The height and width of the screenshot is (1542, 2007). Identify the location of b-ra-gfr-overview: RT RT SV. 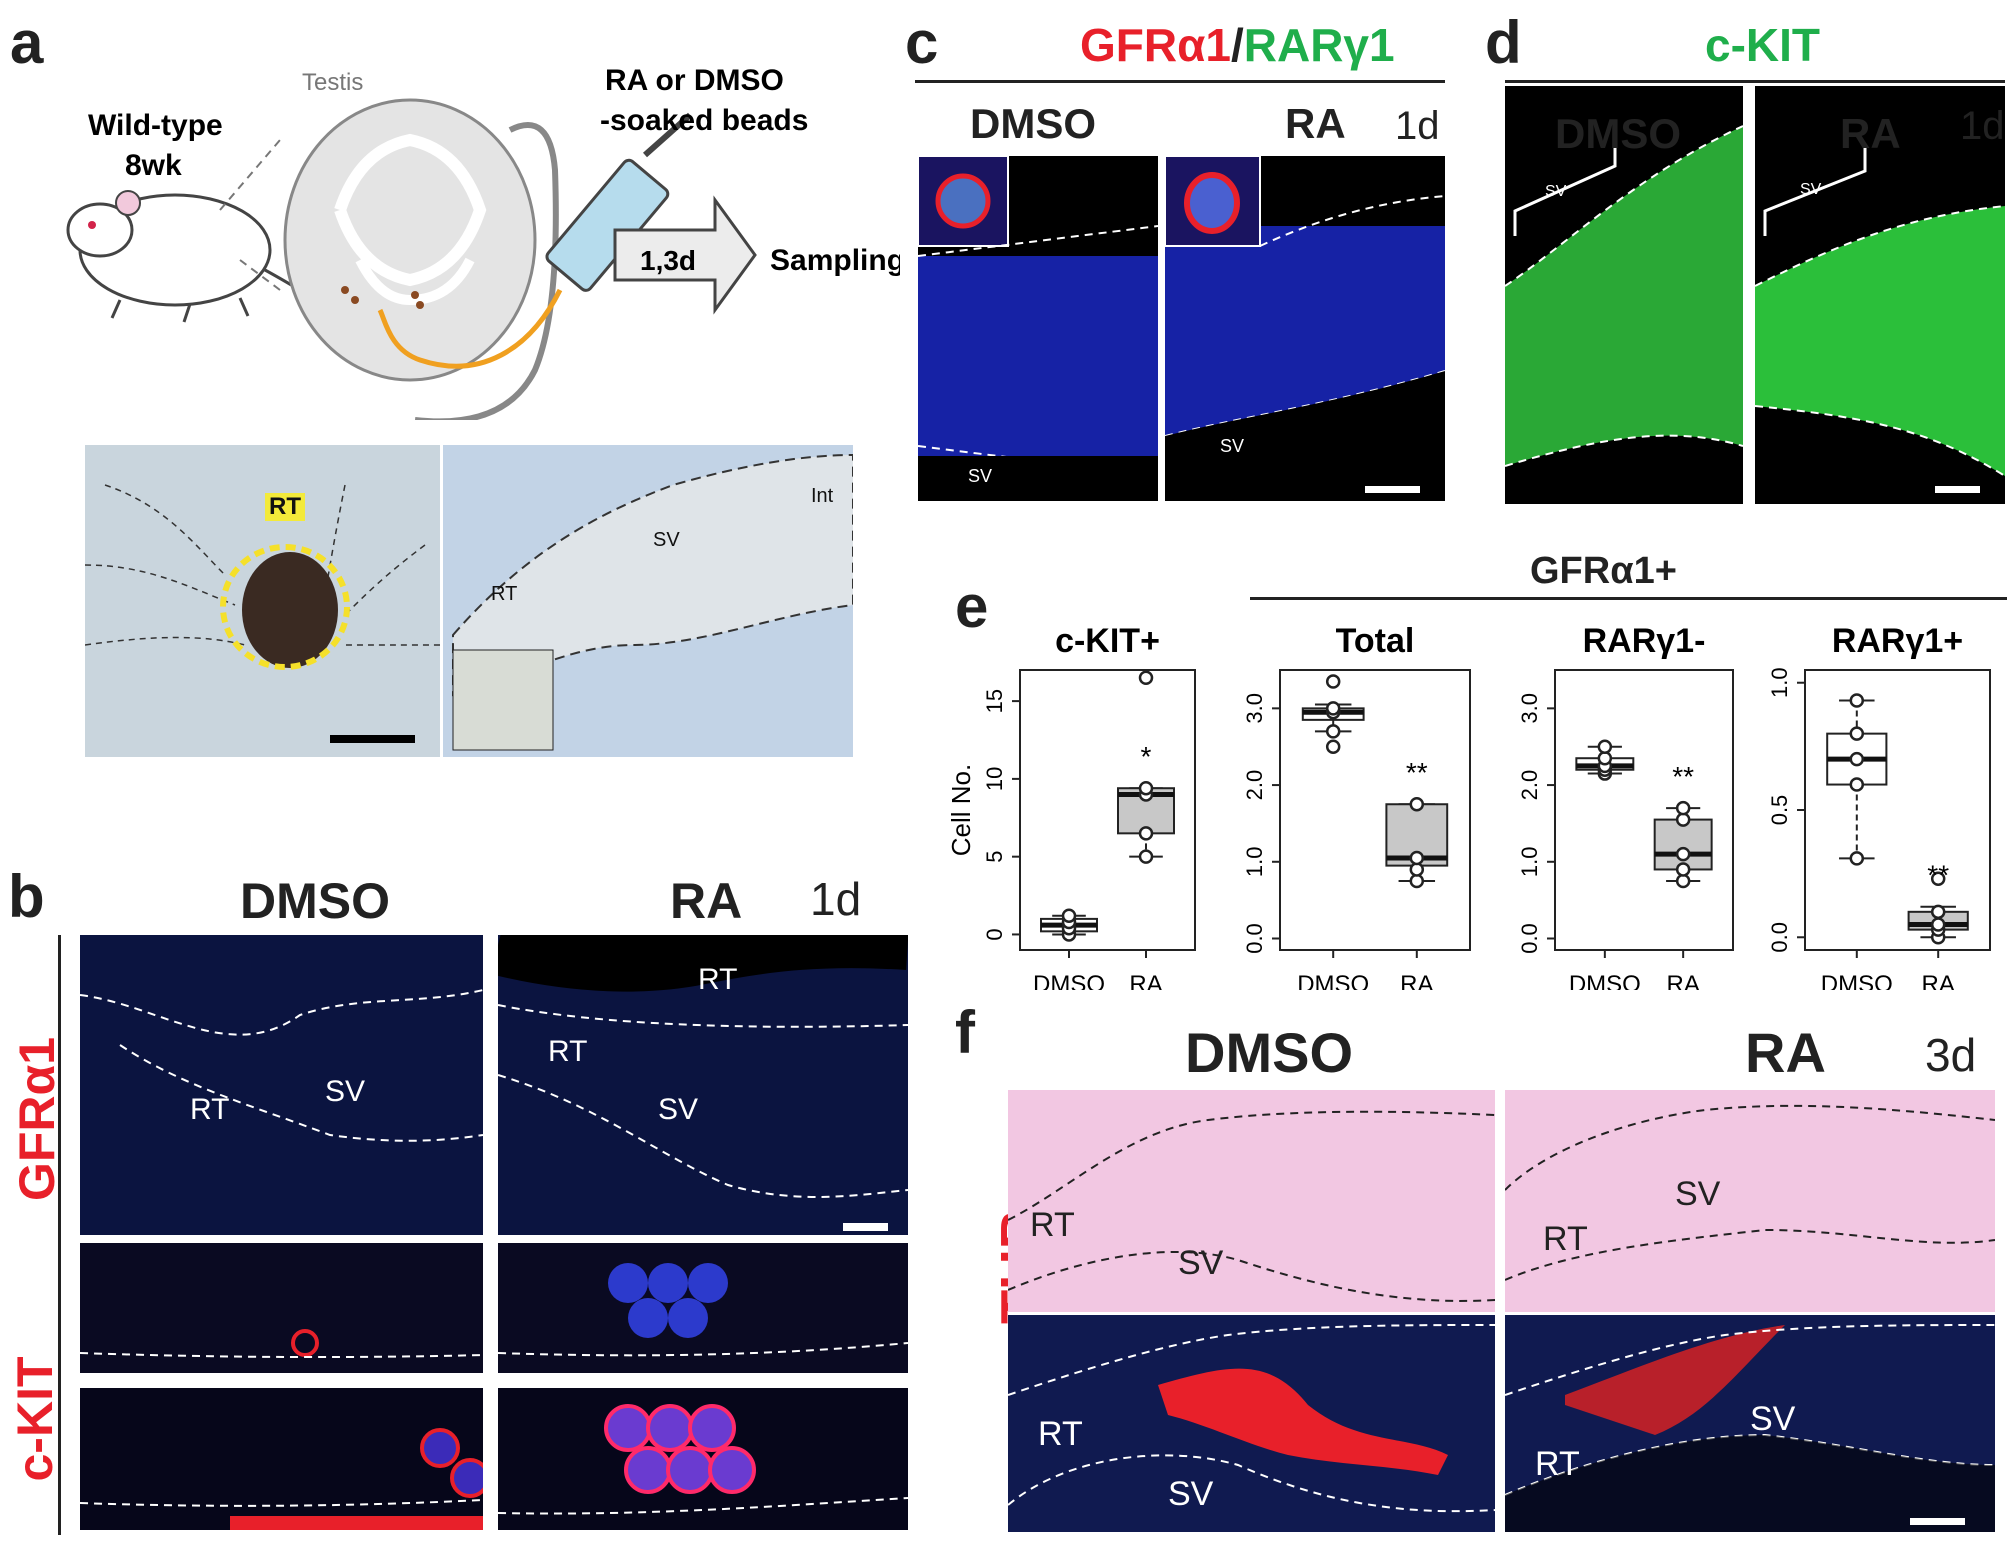
(703, 1085).